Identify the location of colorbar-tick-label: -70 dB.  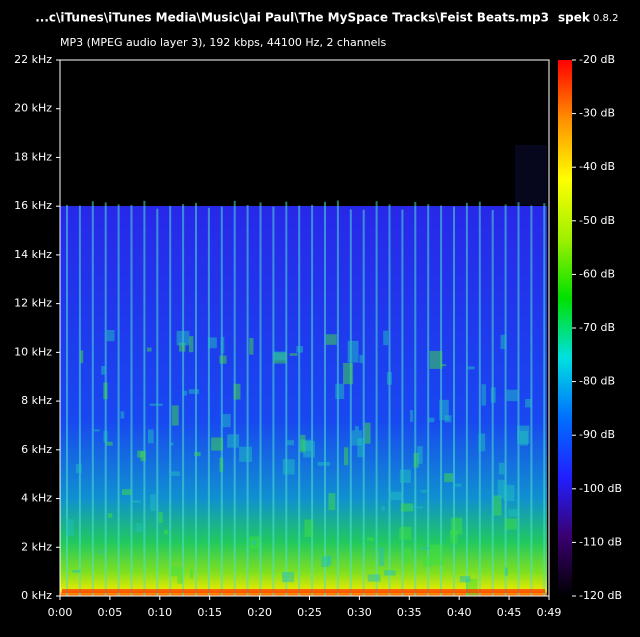
(597, 327).